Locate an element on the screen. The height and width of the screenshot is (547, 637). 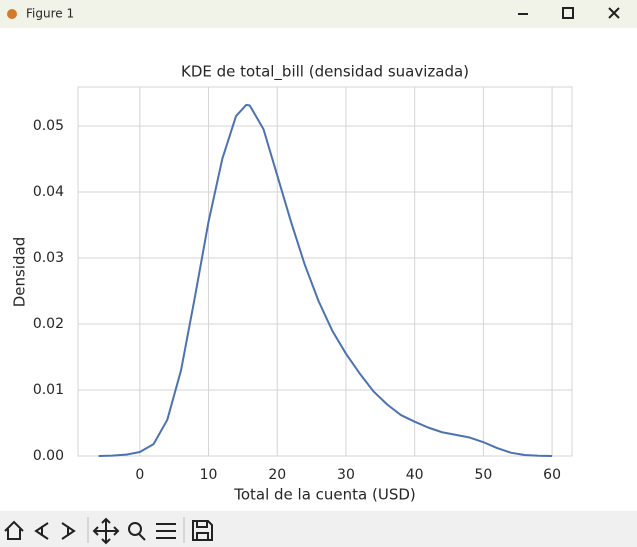
forward-button is located at coordinates (68, 531).